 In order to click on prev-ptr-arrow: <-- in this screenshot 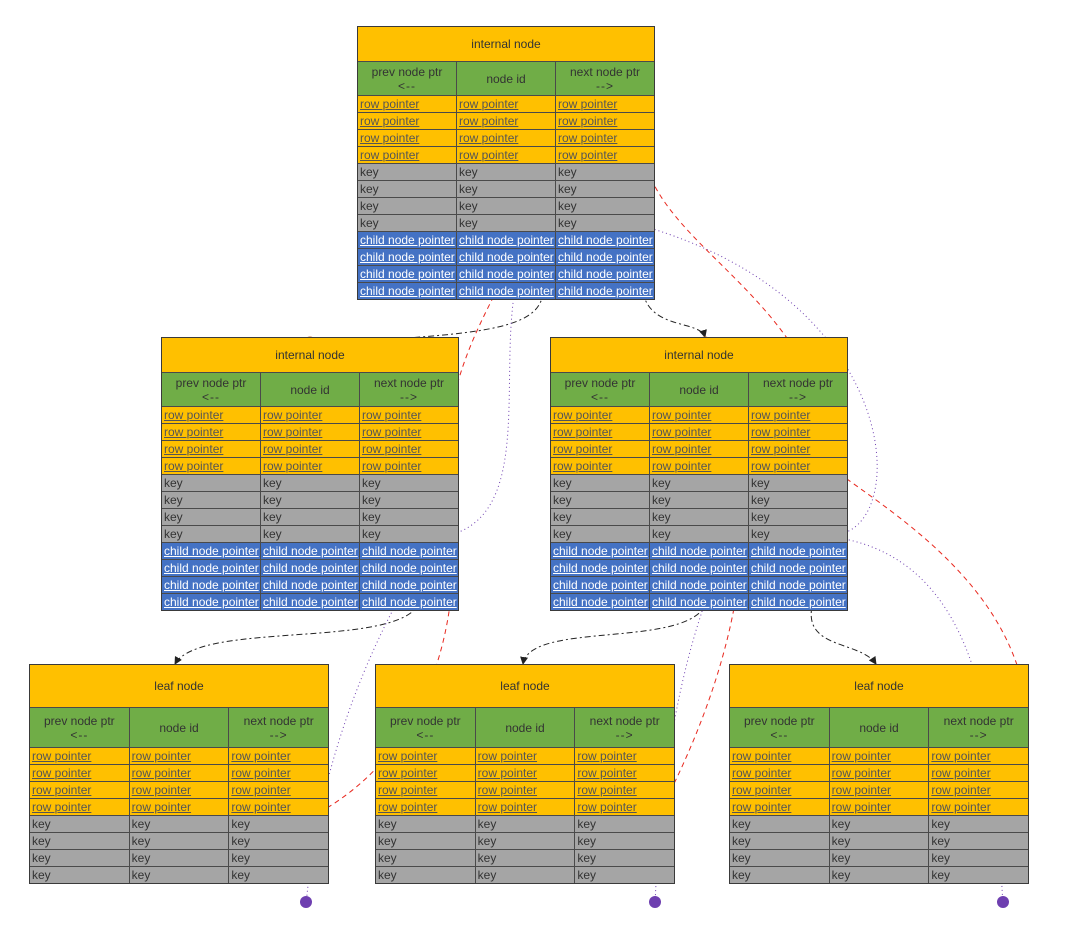, I will do `click(779, 734)`.